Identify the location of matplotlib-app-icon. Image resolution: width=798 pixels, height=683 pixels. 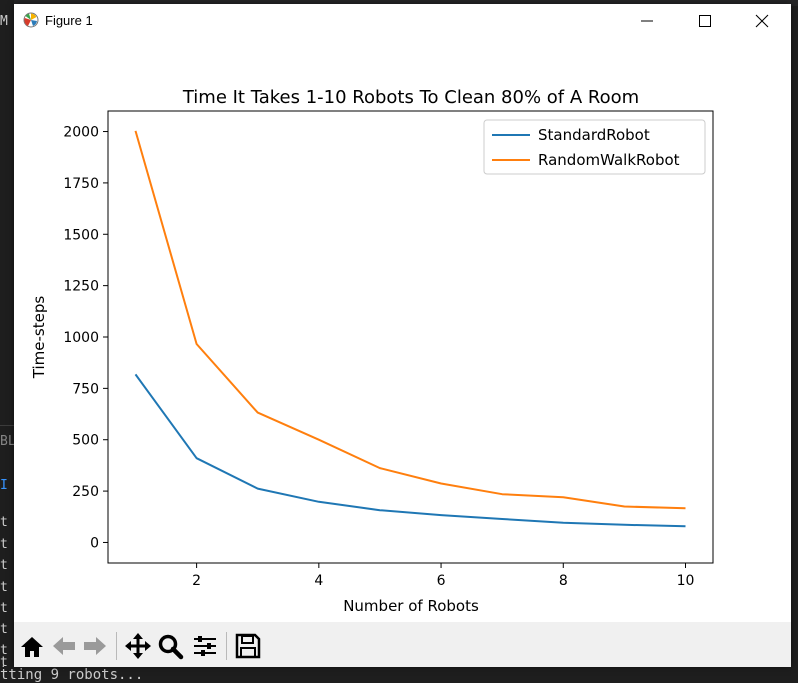
(31, 20).